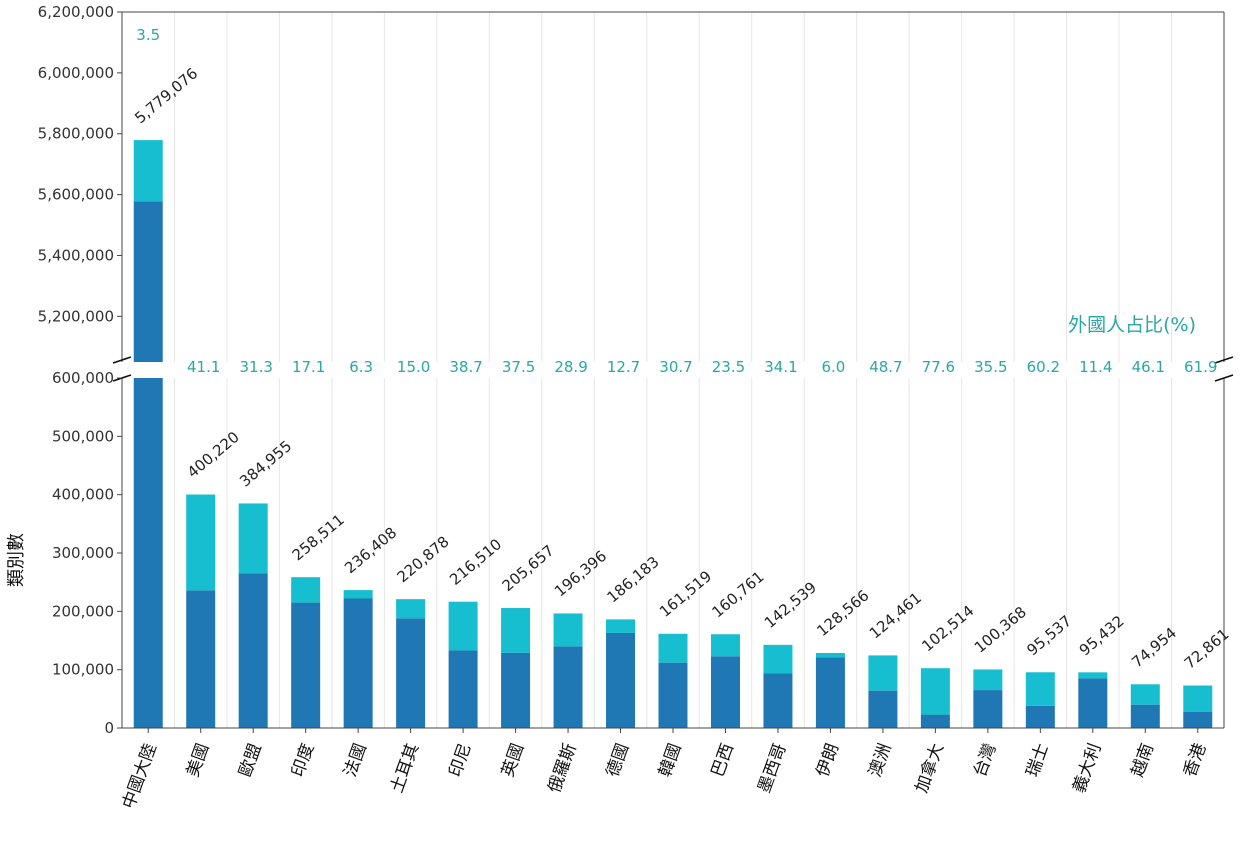 This screenshot has height=855, width=1250. What do you see at coordinates (985, 760) in the screenshot?
I see `x-tick-label: 台灣` at bounding box center [985, 760].